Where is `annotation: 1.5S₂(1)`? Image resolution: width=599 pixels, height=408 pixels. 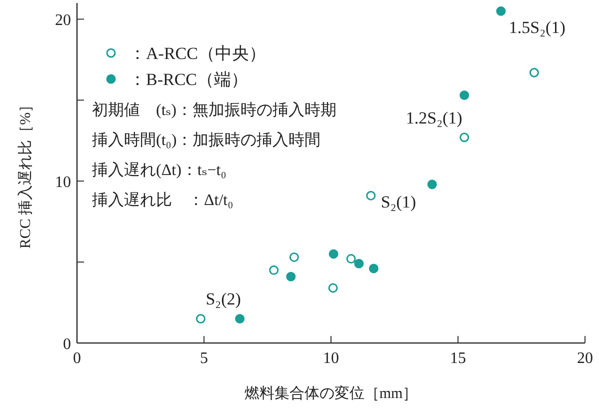
annotation: 1.5S₂(1) is located at coordinates (537, 28).